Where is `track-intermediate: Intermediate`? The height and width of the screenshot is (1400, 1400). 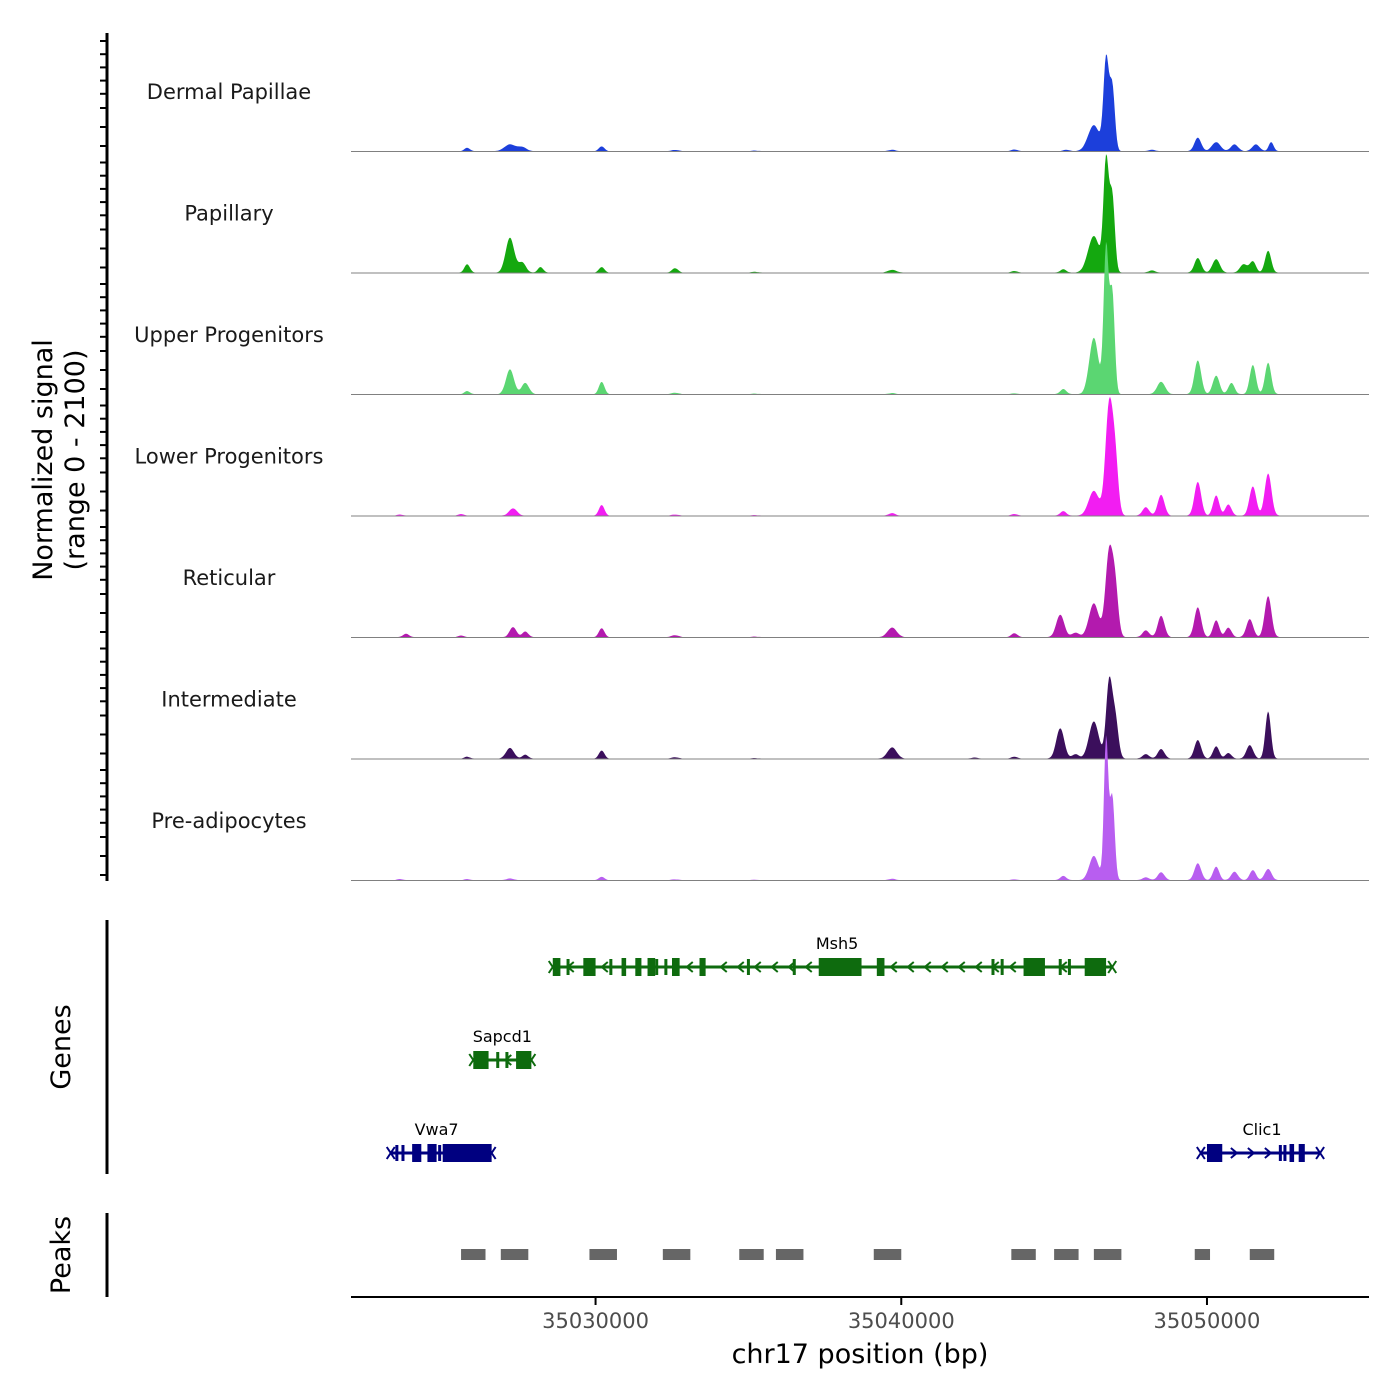
track-intermediate: Intermediate is located at coordinates (765, 718).